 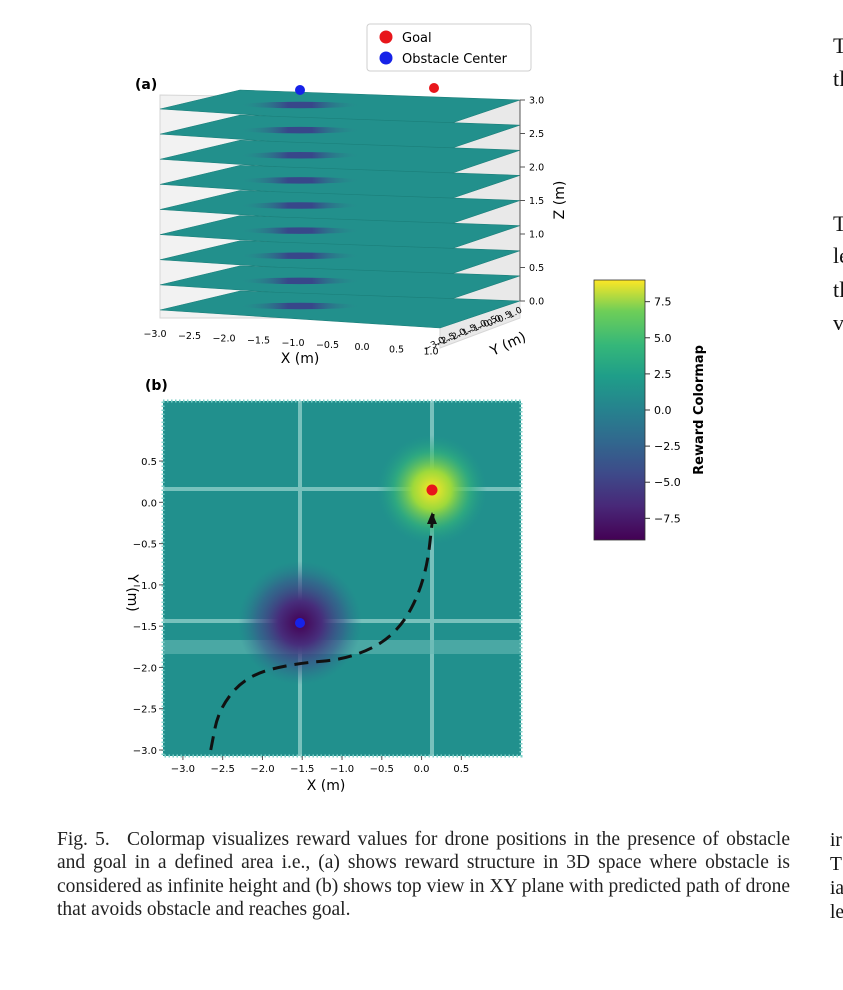 I want to click on colorbar-tick-label: 2.5, so click(x=663, y=374).